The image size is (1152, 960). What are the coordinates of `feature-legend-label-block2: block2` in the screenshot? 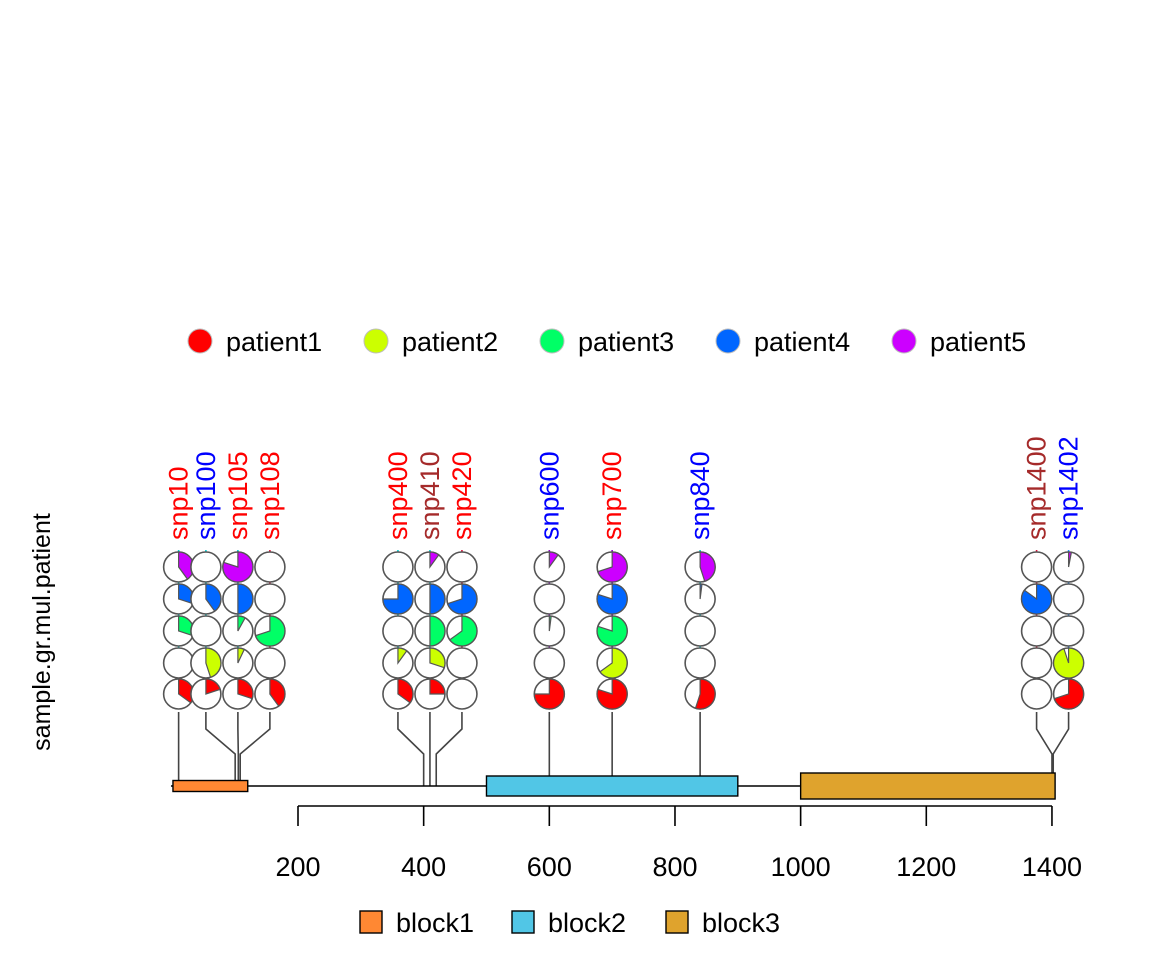 It's located at (587, 923).